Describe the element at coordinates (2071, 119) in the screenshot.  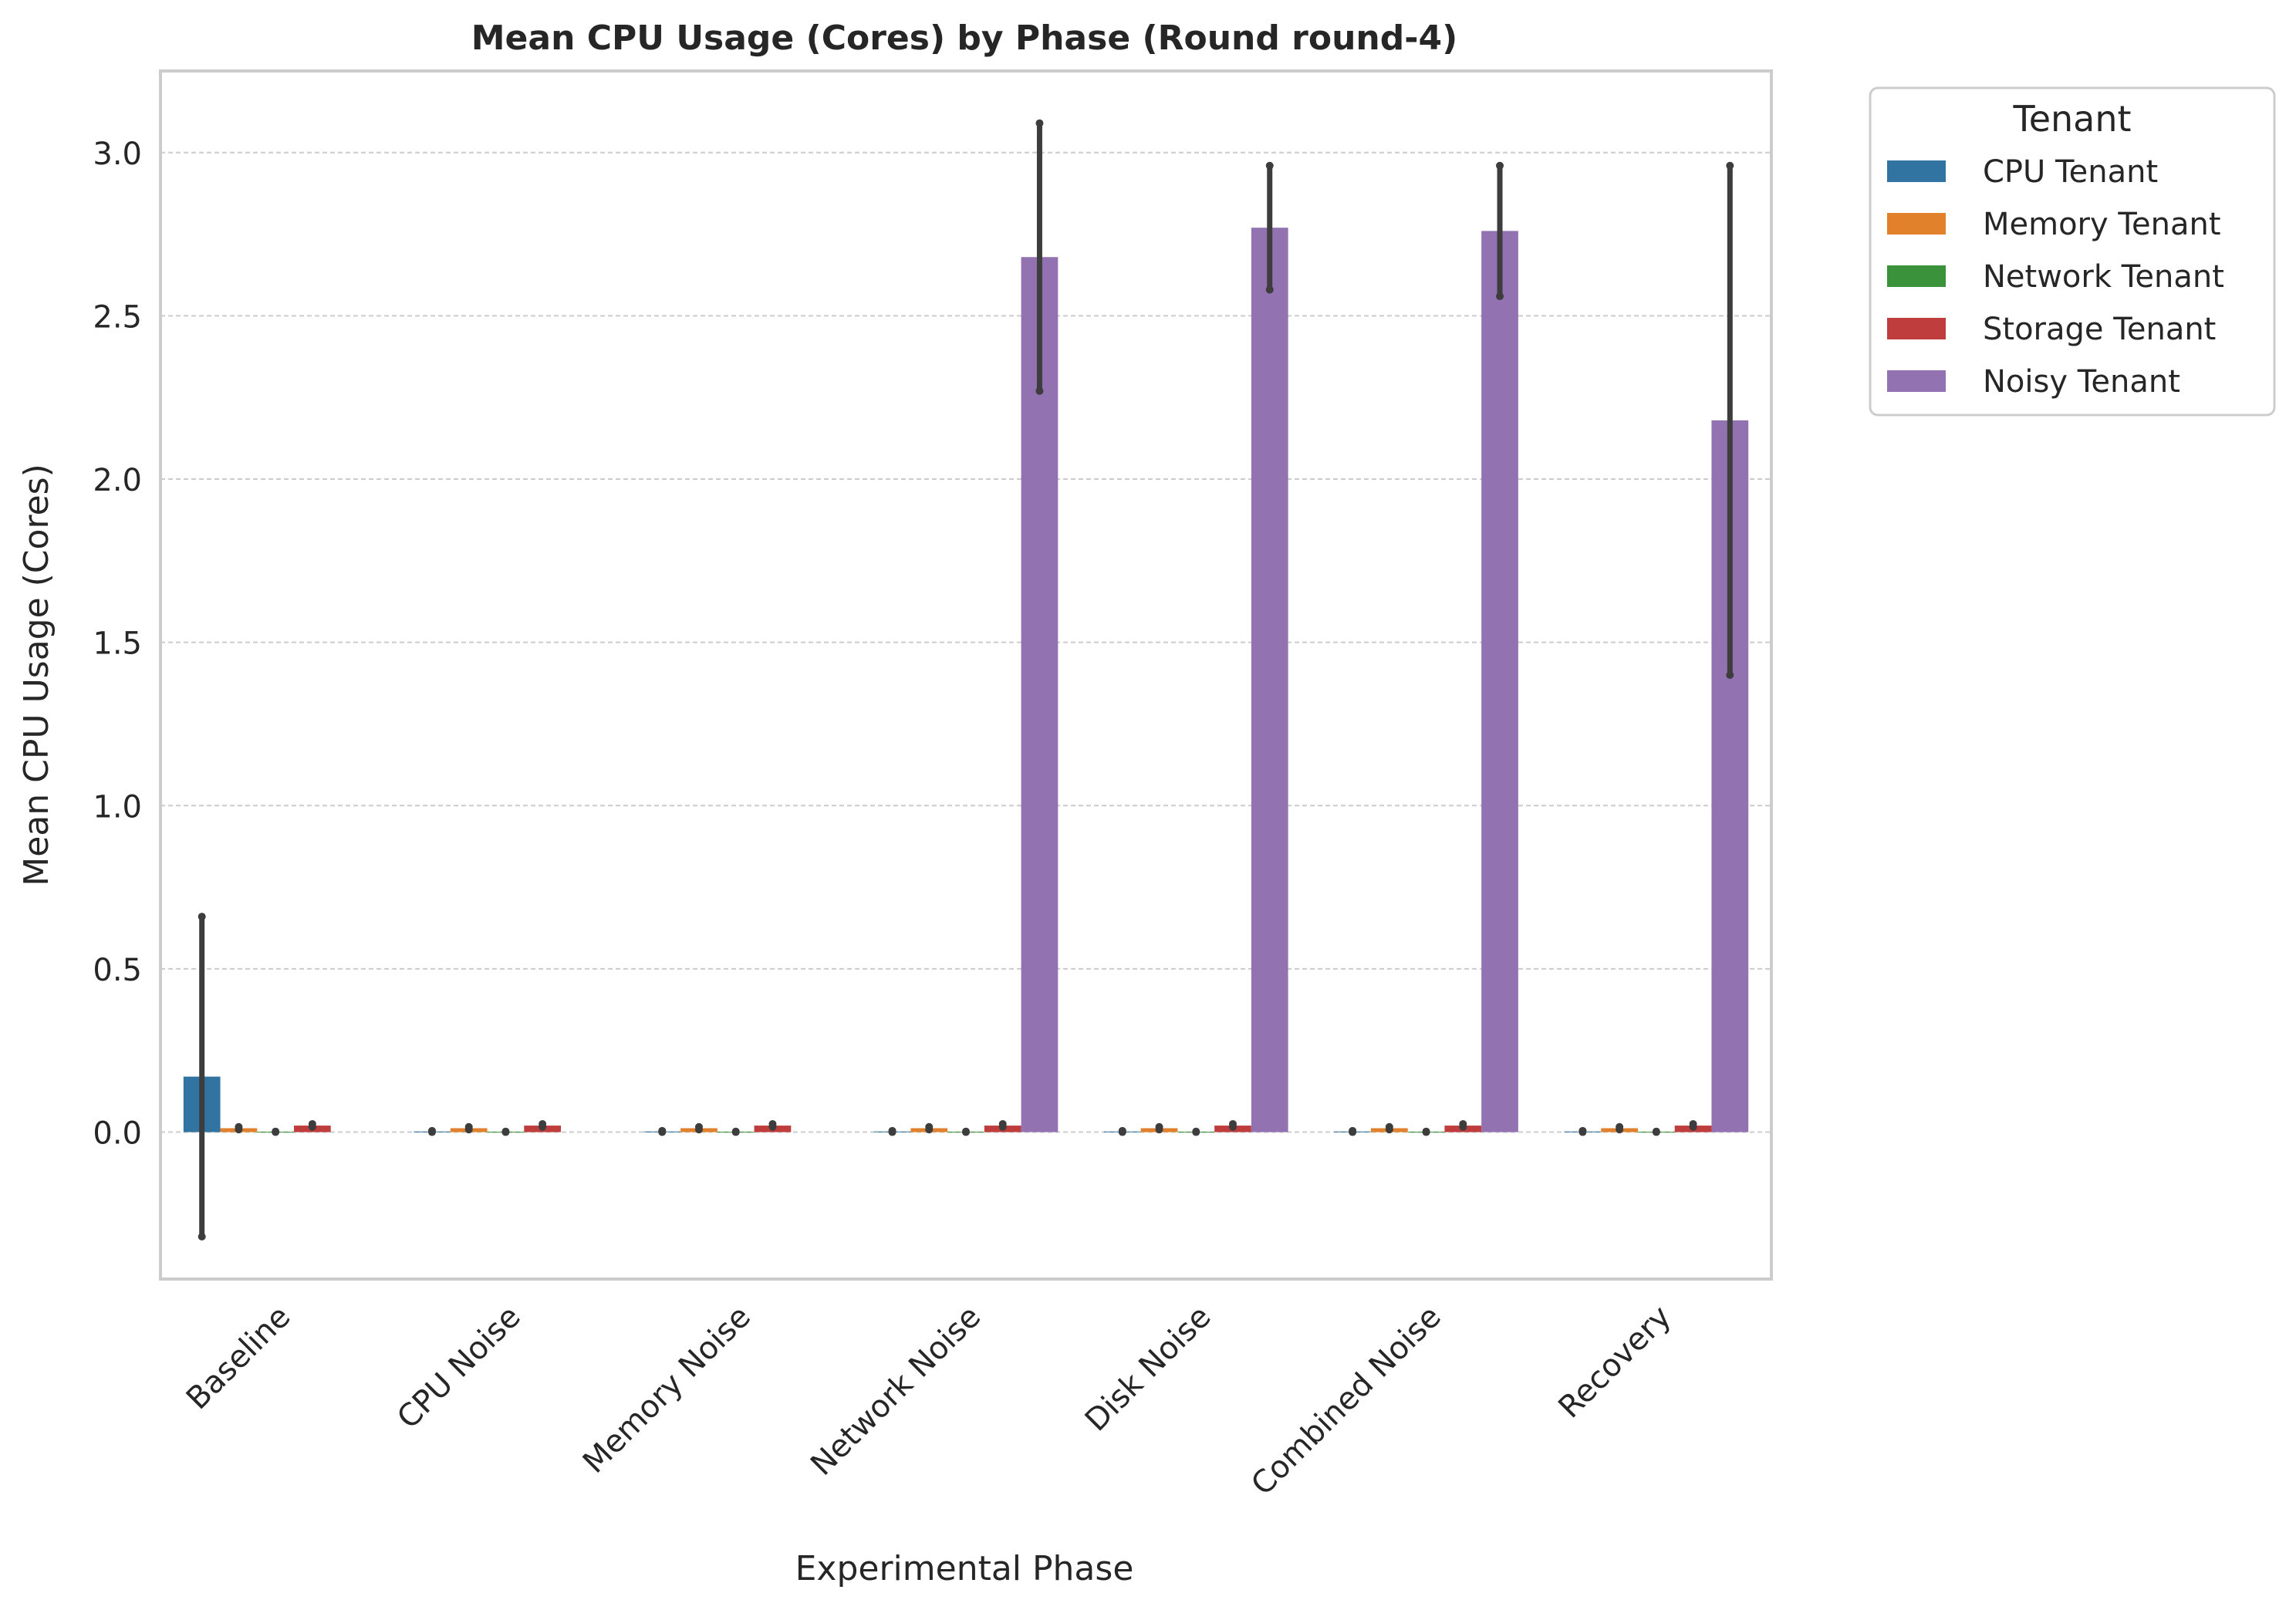
I see `legend-title: Tenant` at that location.